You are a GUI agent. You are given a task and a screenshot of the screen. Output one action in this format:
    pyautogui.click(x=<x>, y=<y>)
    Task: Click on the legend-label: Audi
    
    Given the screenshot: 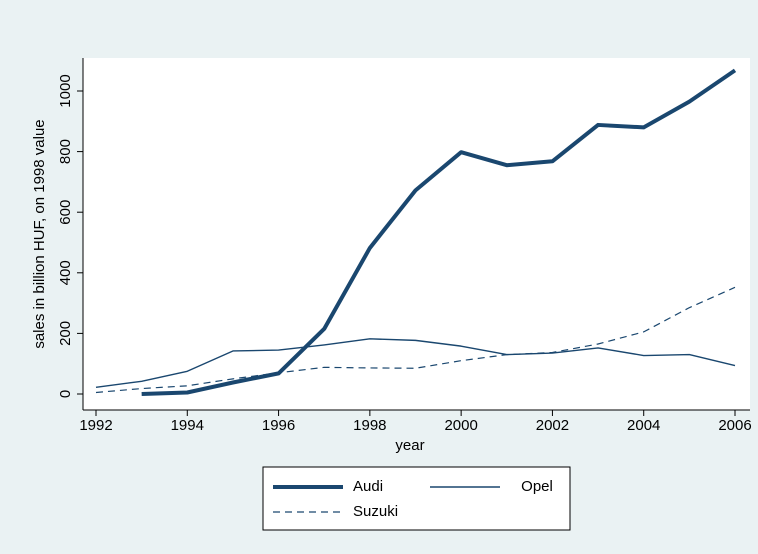 What is the action you would take?
    pyautogui.click(x=368, y=486)
    